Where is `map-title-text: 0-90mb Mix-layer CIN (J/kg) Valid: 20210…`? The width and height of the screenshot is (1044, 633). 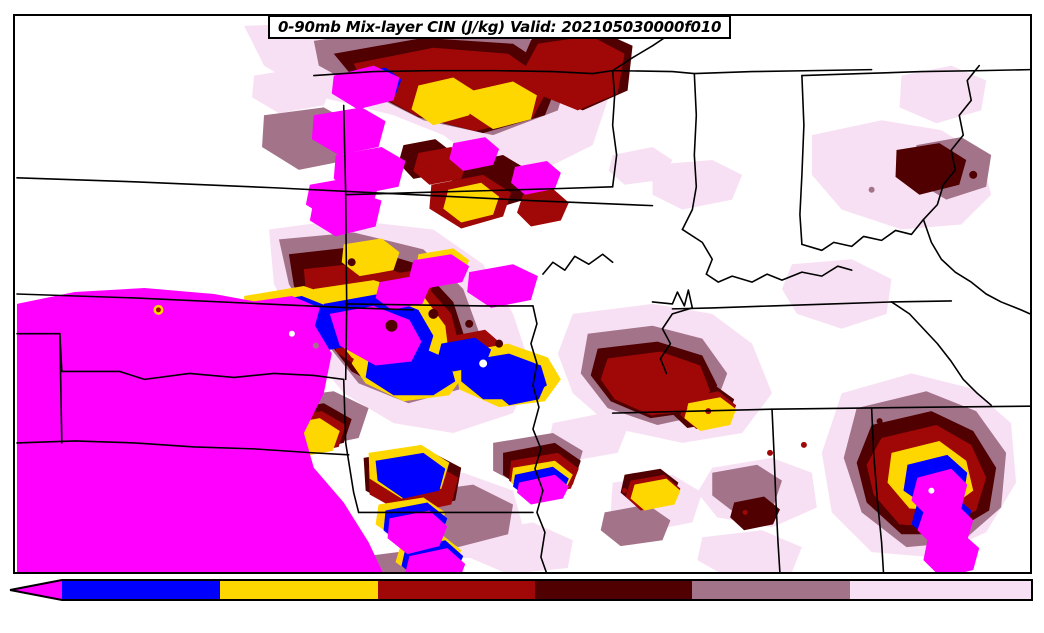 map-title-text: 0-90mb Mix-layer CIN (J/kg) Valid: 20210… is located at coordinates (500, 27).